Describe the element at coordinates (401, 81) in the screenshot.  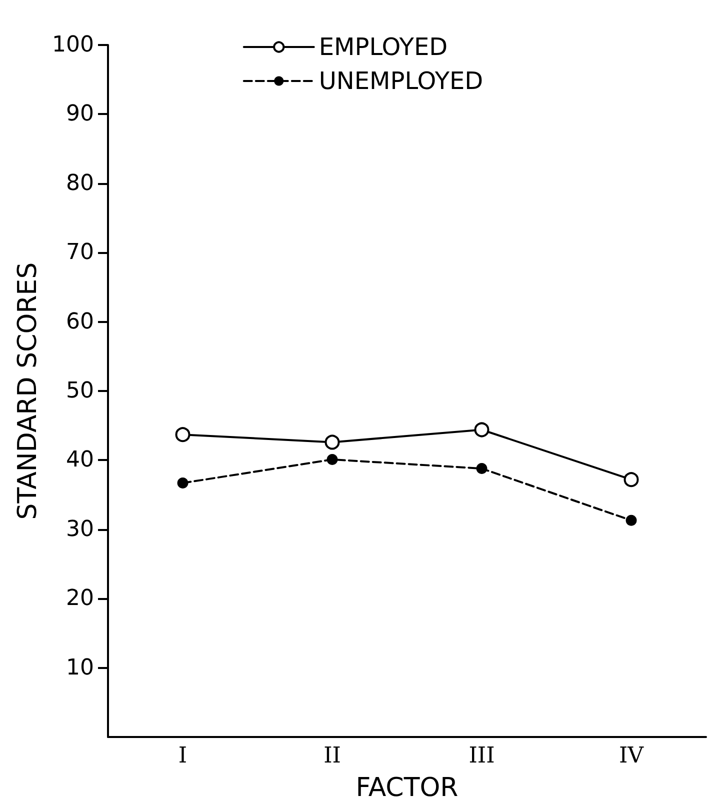
I see `legend-label: UNEMPLOYED` at that location.